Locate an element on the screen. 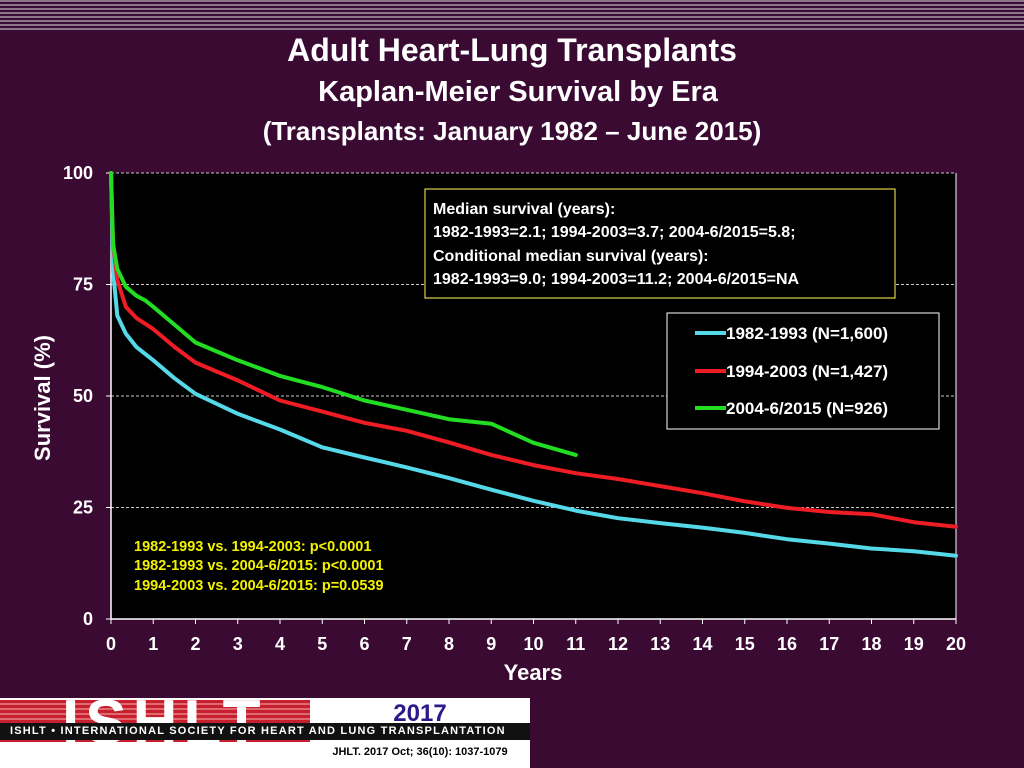  legend-label-1982-1993: 1982-1993 (N=1,600) is located at coordinates (807, 333).